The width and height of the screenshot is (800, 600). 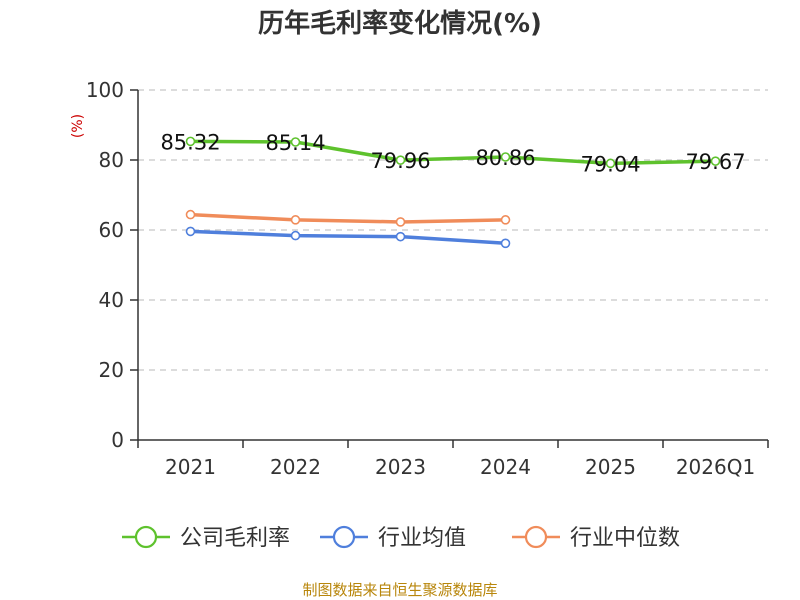 I want to click on data-label: 79.96, so click(x=400, y=161).